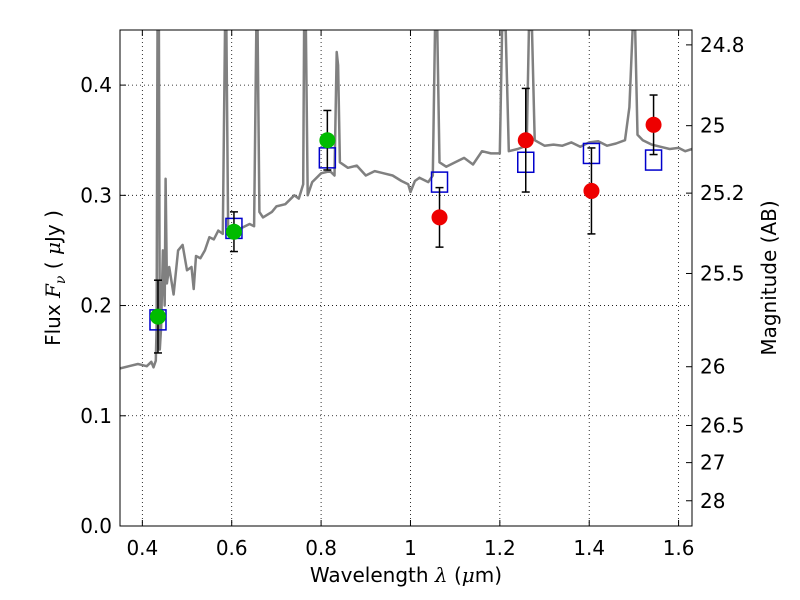 The height and width of the screenshot is (600, 800). I want to click on y-tick-label: 0.3, so click(96, 195).